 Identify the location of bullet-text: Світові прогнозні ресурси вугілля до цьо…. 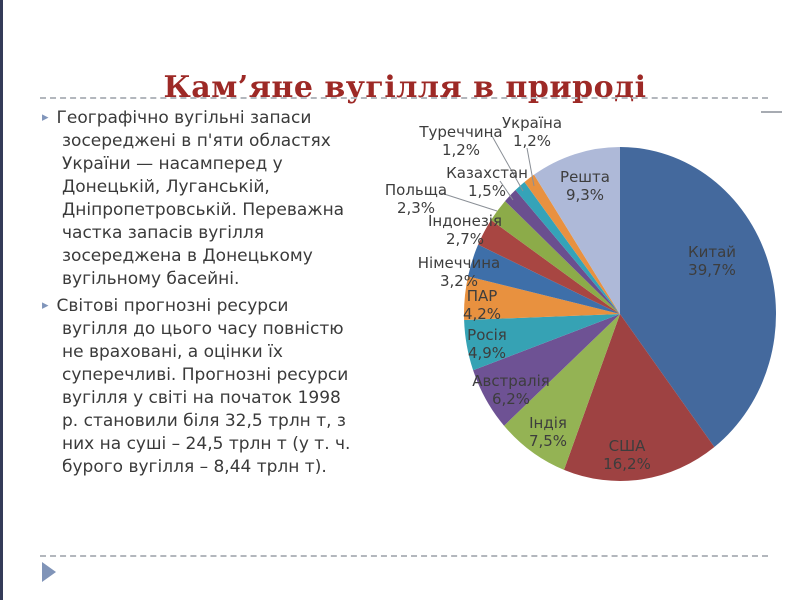
(203, 386).